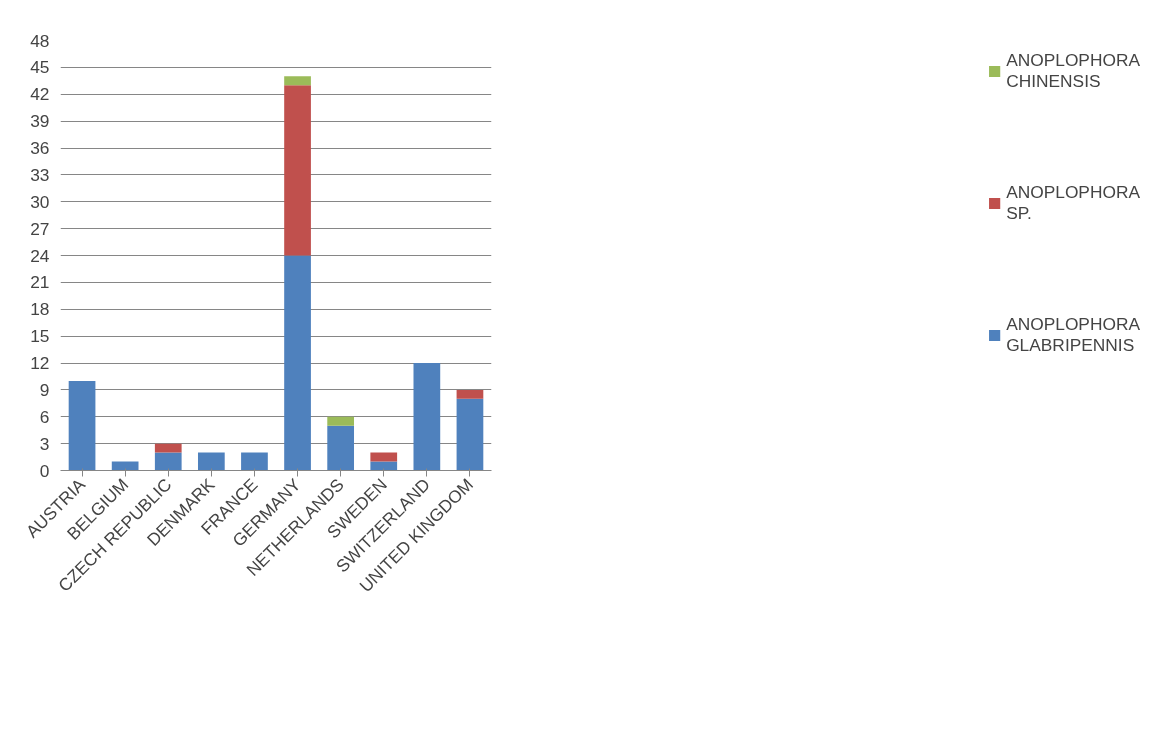 The height and width of the screenshot is (735, 1154). I want to click on y-tick-label: 27, so click(40, 228).